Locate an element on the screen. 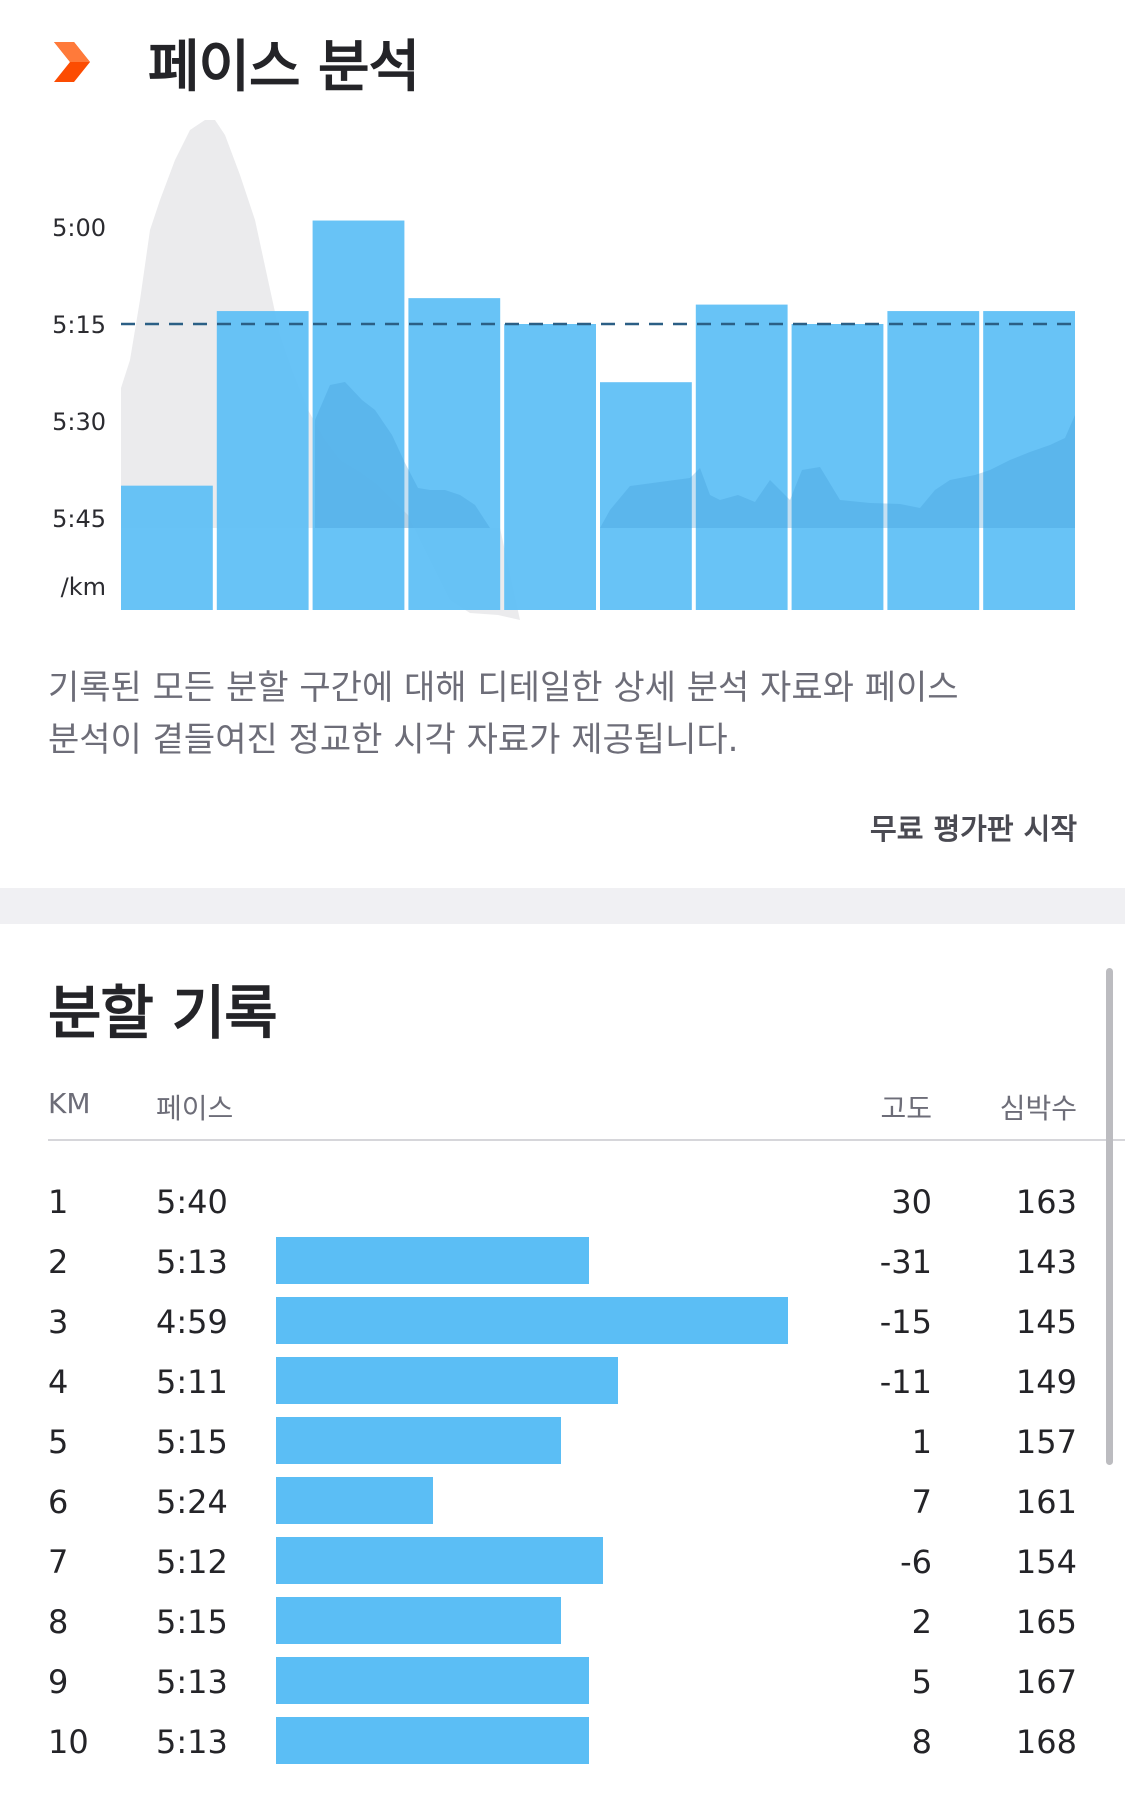  split-elevation: 2 is located at coordinates (921, 1622).